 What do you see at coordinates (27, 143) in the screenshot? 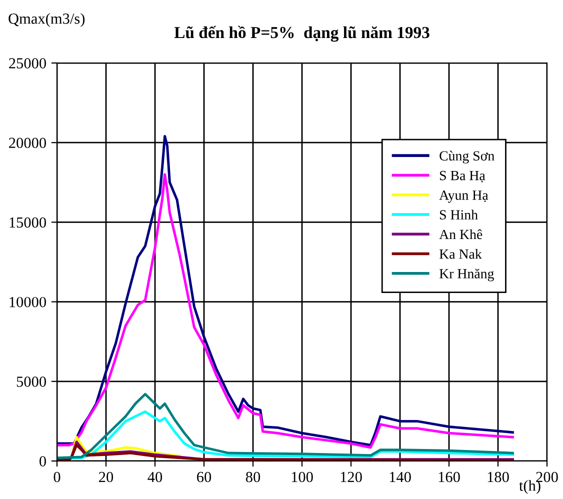
I see `y-tick-label: 20000` at bounding box center [27, 143].